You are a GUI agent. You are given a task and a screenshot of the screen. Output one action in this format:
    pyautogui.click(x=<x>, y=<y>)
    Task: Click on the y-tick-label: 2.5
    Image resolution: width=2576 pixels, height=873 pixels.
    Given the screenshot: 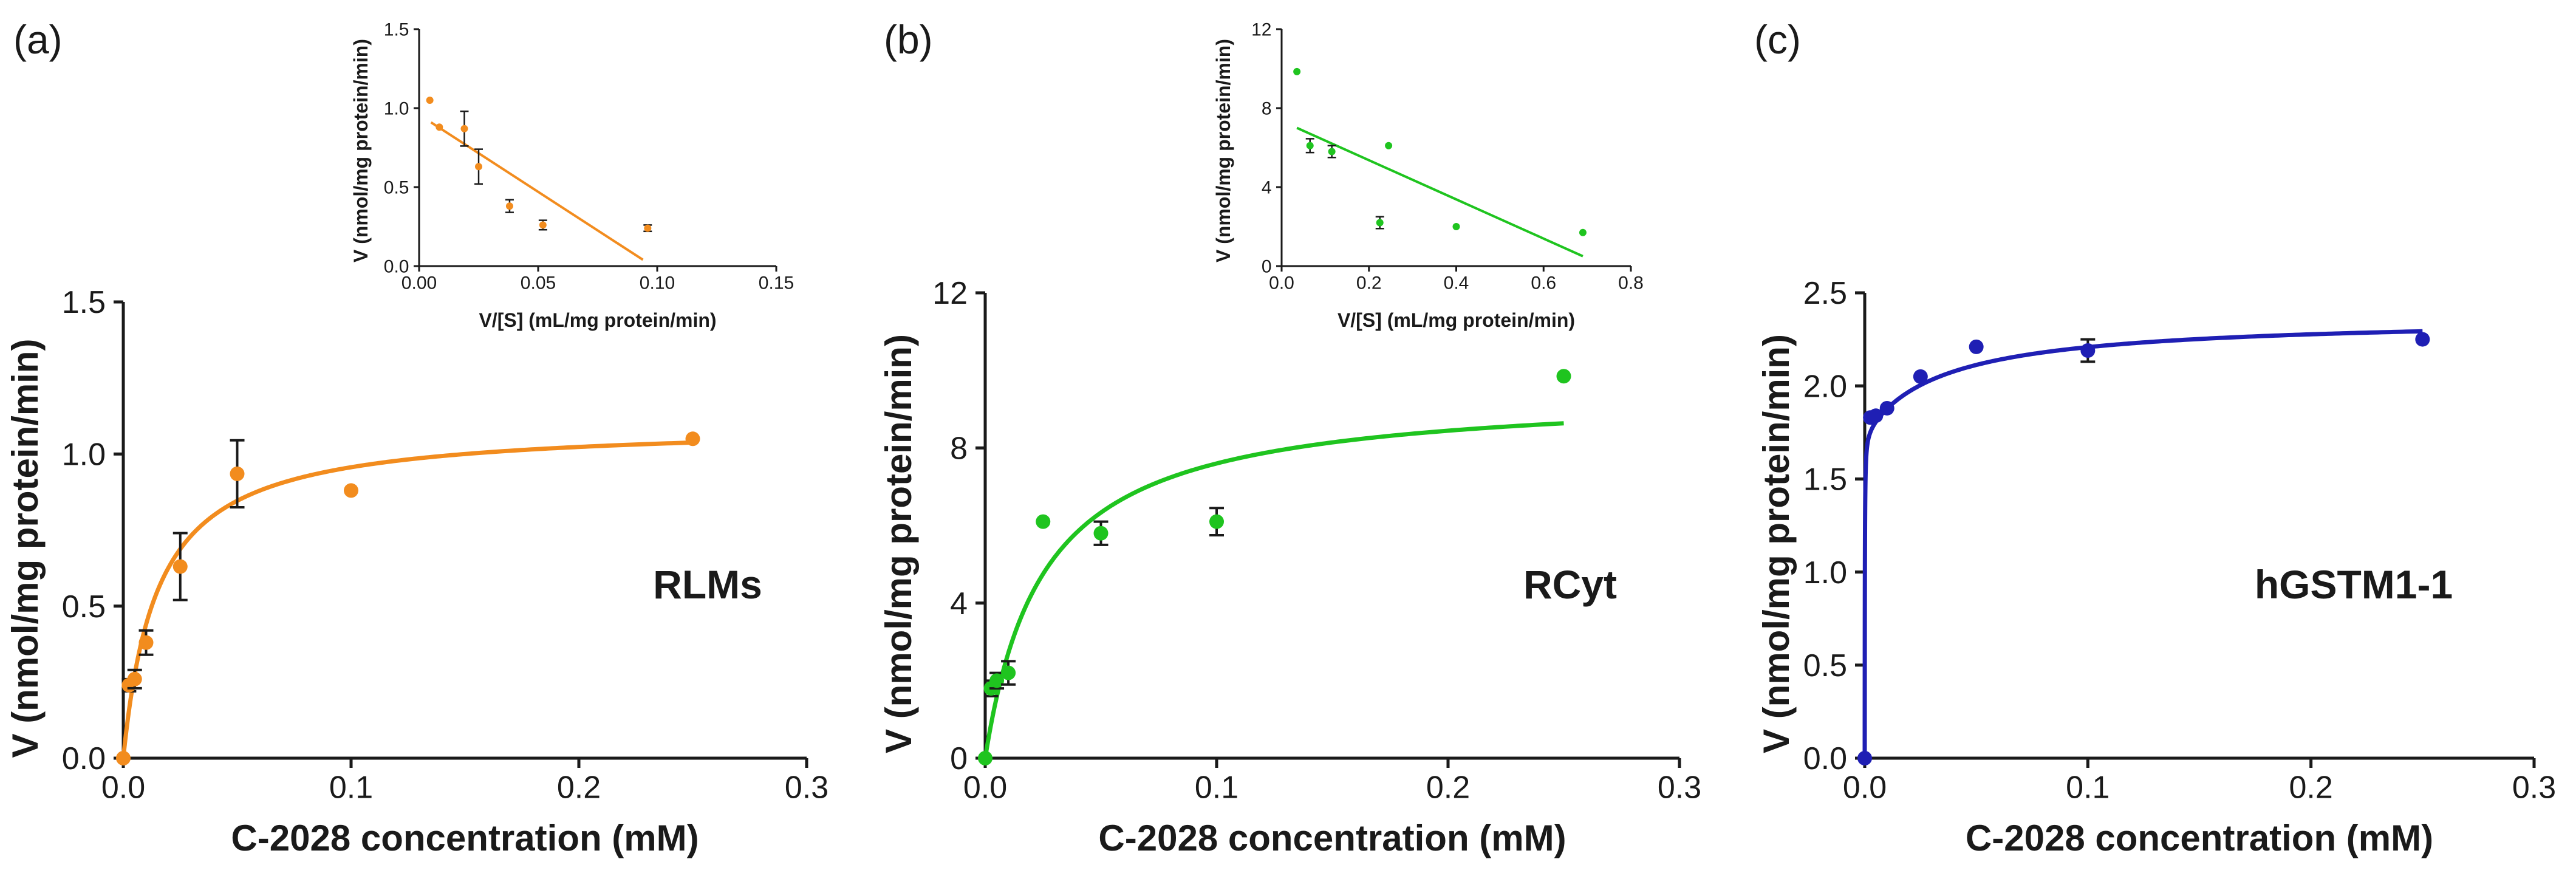 What is the action you would take?
    pyautogui.click(x=1825, y=293)
    